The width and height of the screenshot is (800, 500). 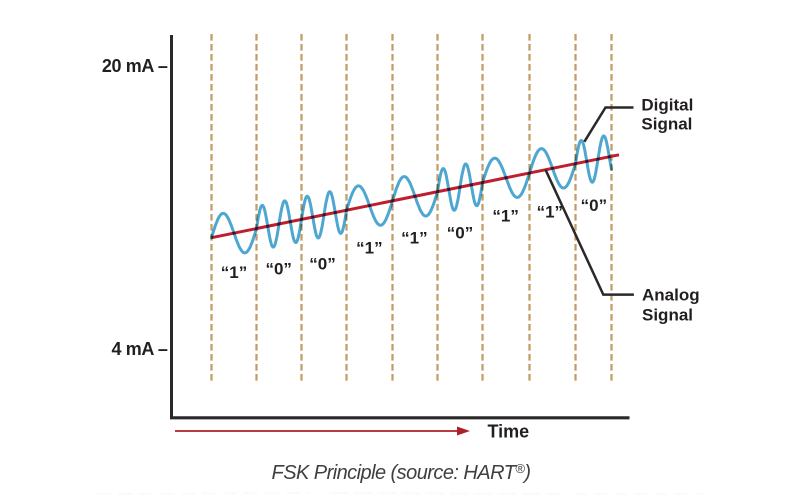 What do you see at coordinates (671, 295) in the screenshot?
I see `svg-text: Analog` at bounding box center [671, 295].